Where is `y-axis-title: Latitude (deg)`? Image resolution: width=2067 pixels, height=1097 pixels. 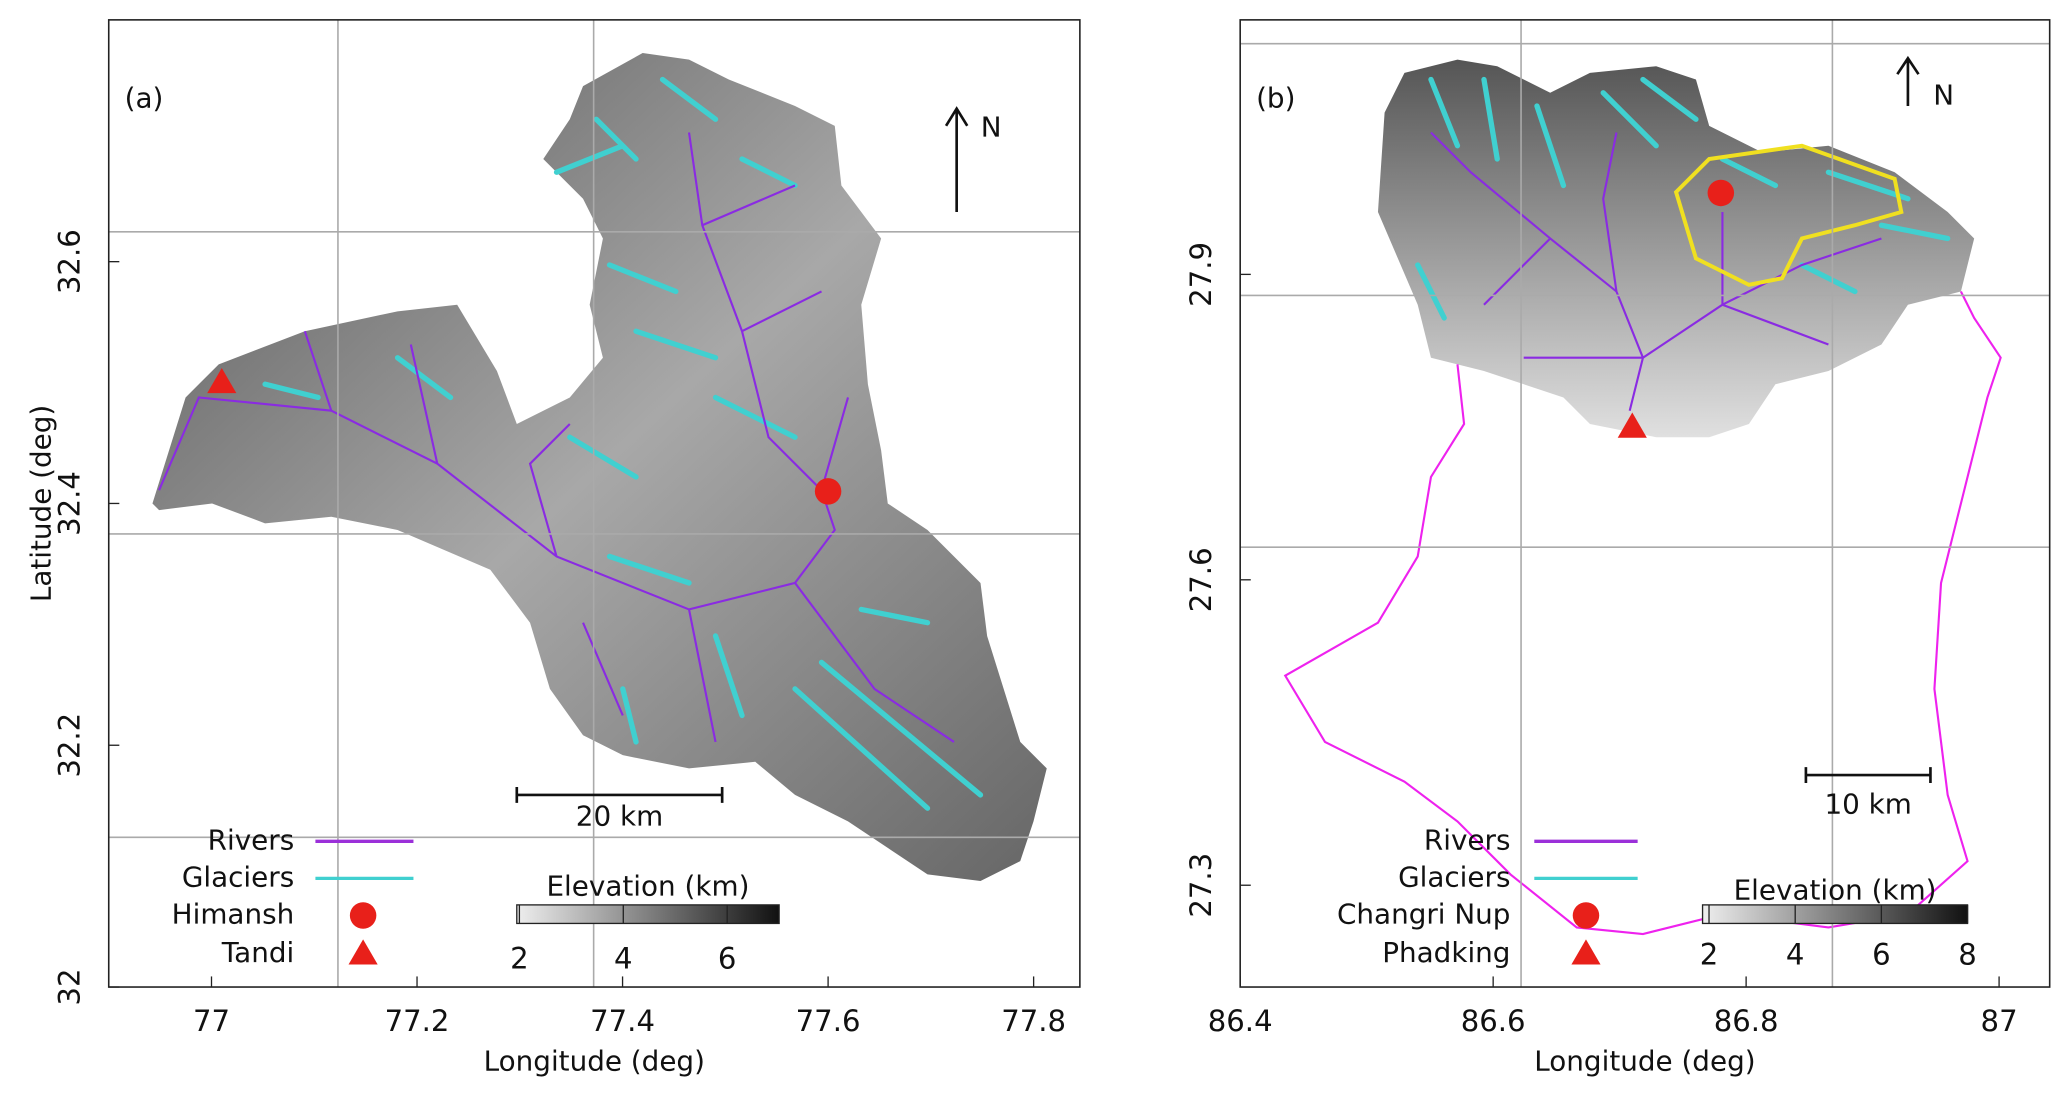 y-axis-title: Latitude (deg) is located at coordinates (40, 503).